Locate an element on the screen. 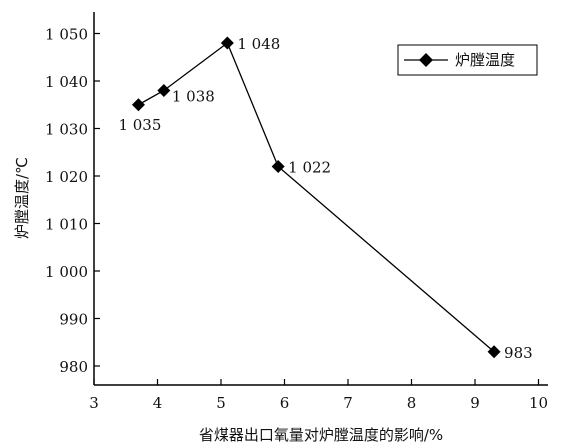 The height and width of the screenshot is (446, 563). x-tick-label: 6 is located at coordinates (285, 403).